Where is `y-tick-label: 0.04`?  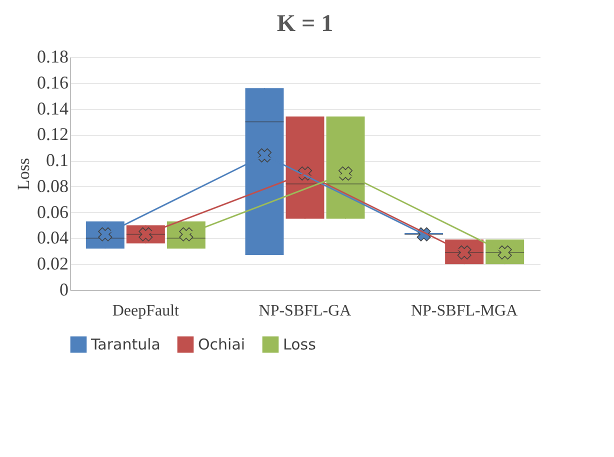 y-tick-label: 0.04 is located at coordinates (52, 238).